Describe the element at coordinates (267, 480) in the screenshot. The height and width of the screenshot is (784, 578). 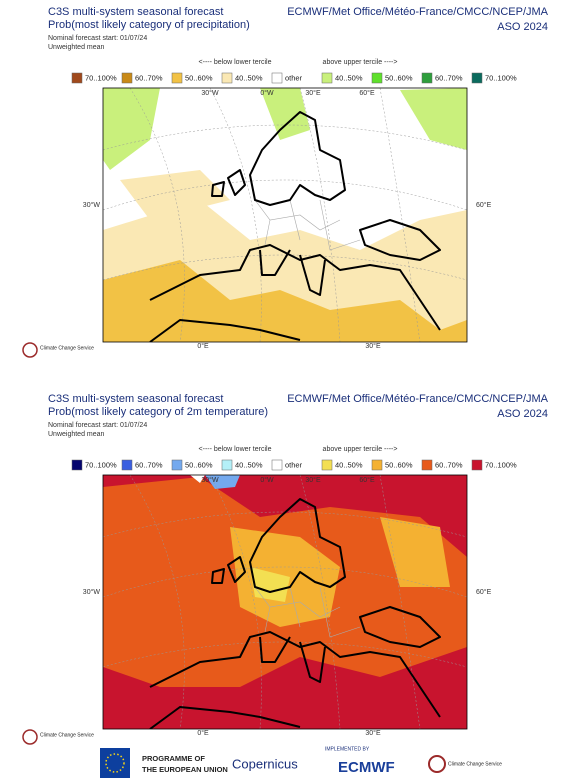
I see `lon-label: 0°W` at that location.